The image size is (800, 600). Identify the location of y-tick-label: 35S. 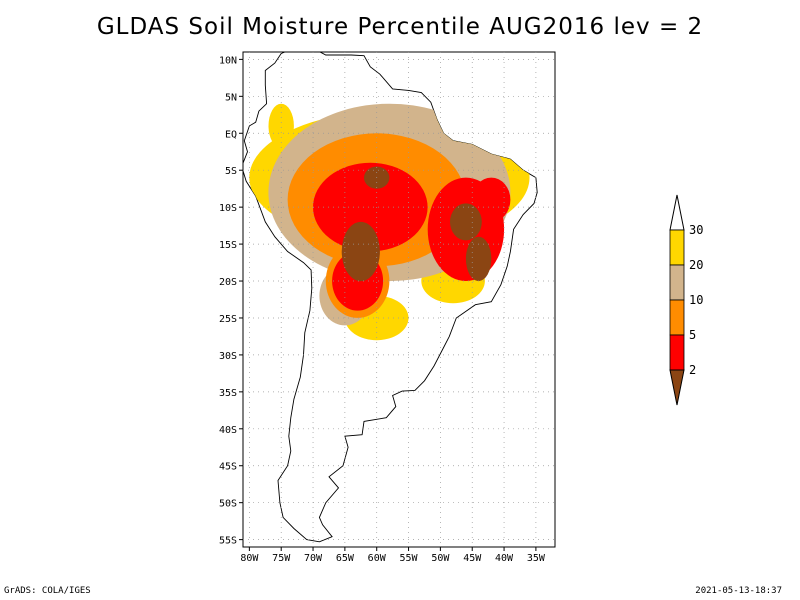
(228, 393).